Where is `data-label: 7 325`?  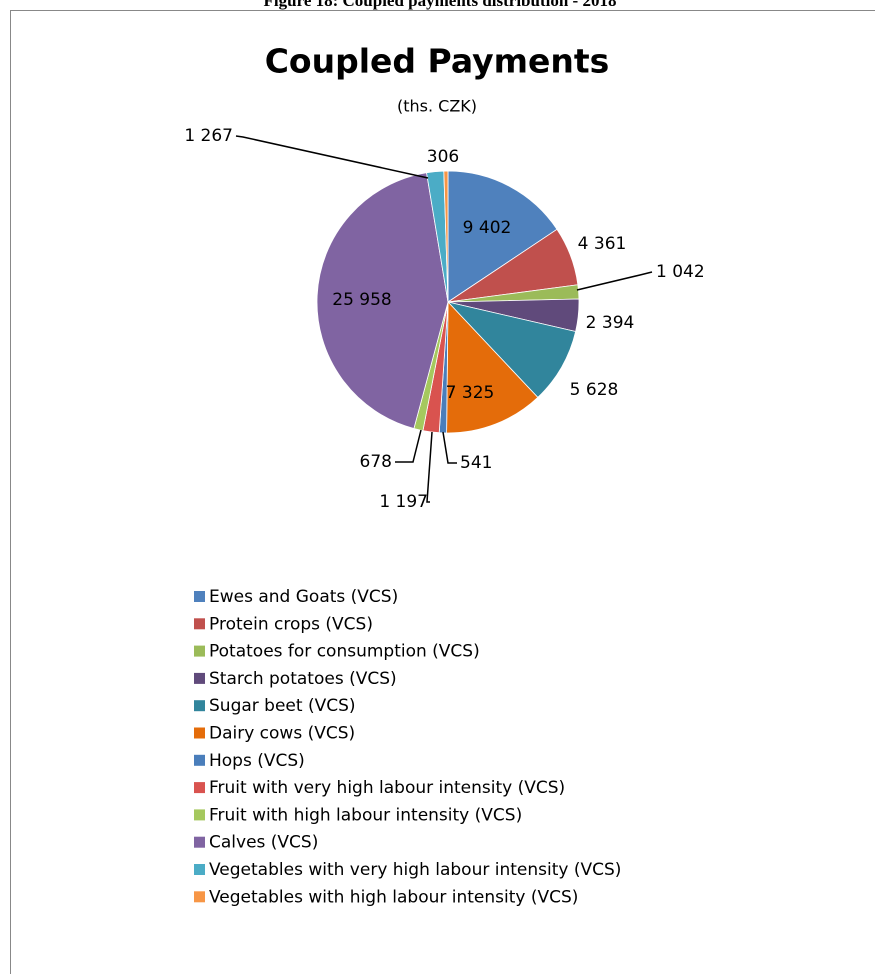
data-label: 7 325 is located at coordinates (470, 393).